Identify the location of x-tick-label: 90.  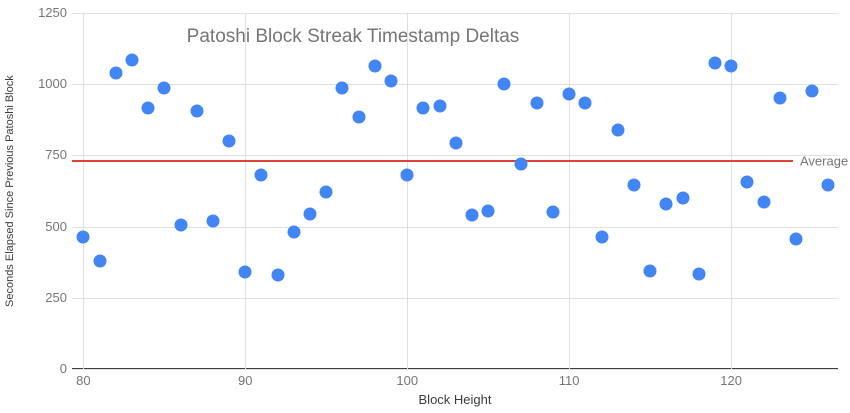
(245, 380).